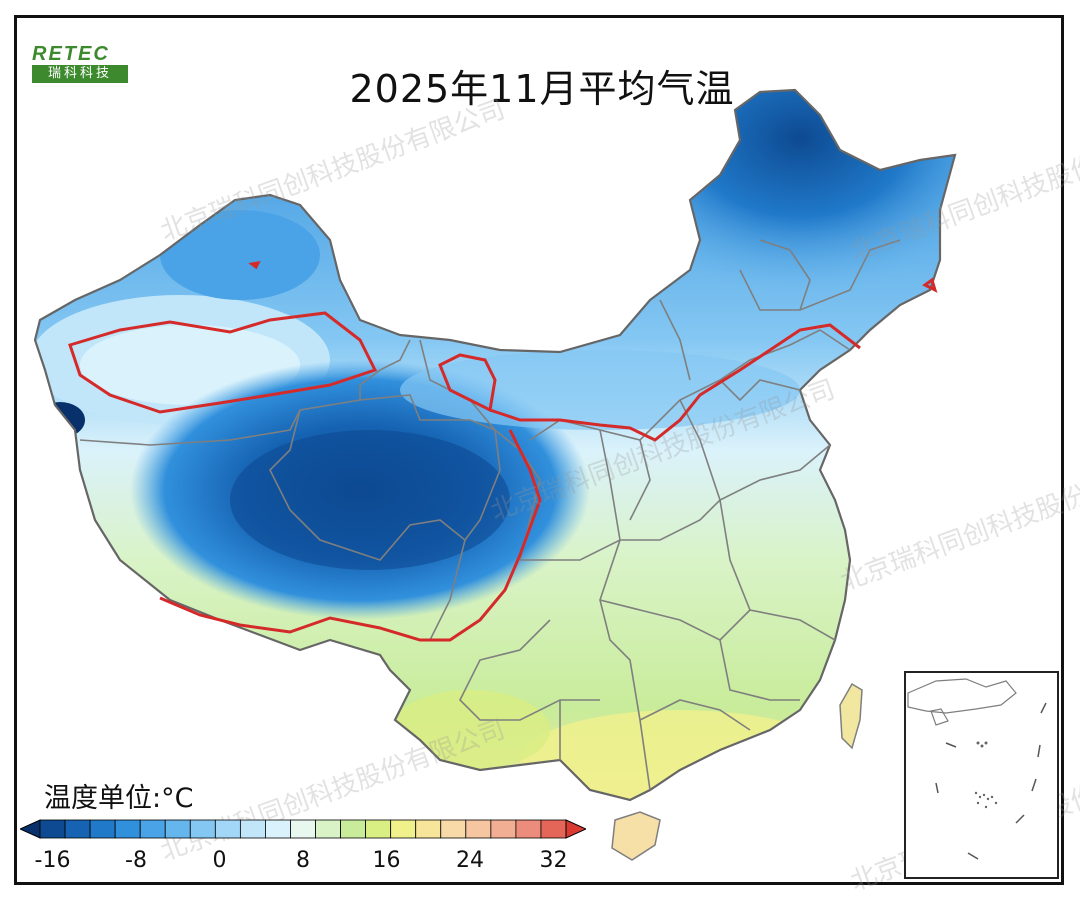 The width and height of the screenshot is (1080, 898). I want to click on color-bar, so click(303, 829).